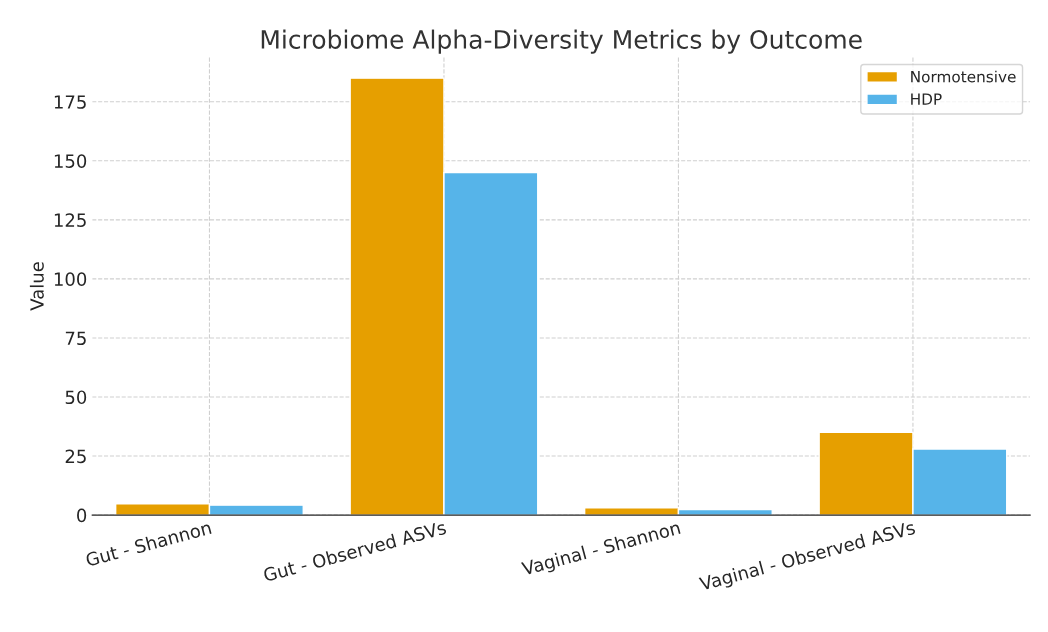  What do you see at coordinates (82, 515) in the screenshot?
I see `y-tick-label: 0` at bounding box center [82, 515].